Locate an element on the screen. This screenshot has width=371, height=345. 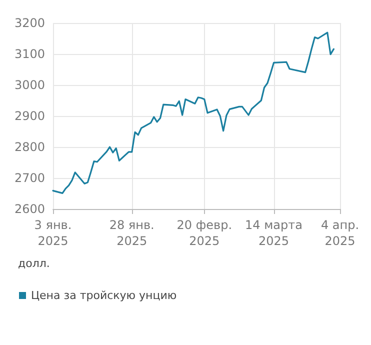
x-tick-label: 3 янв. 2025 is located at coordinates (53, 233).